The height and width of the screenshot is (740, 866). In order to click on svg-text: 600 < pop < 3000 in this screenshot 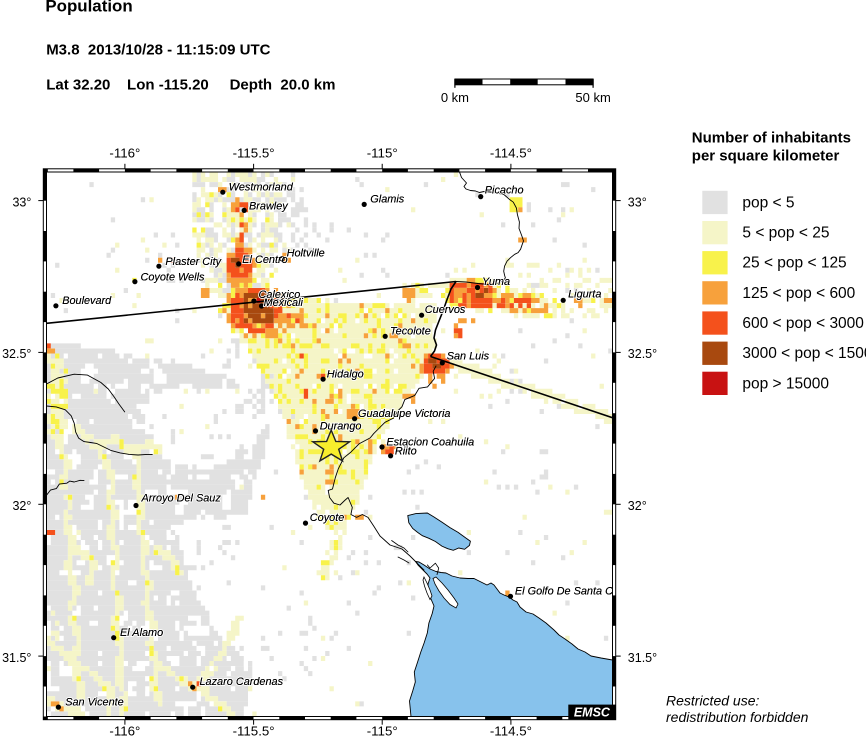, I will do `click(803, 323)`.